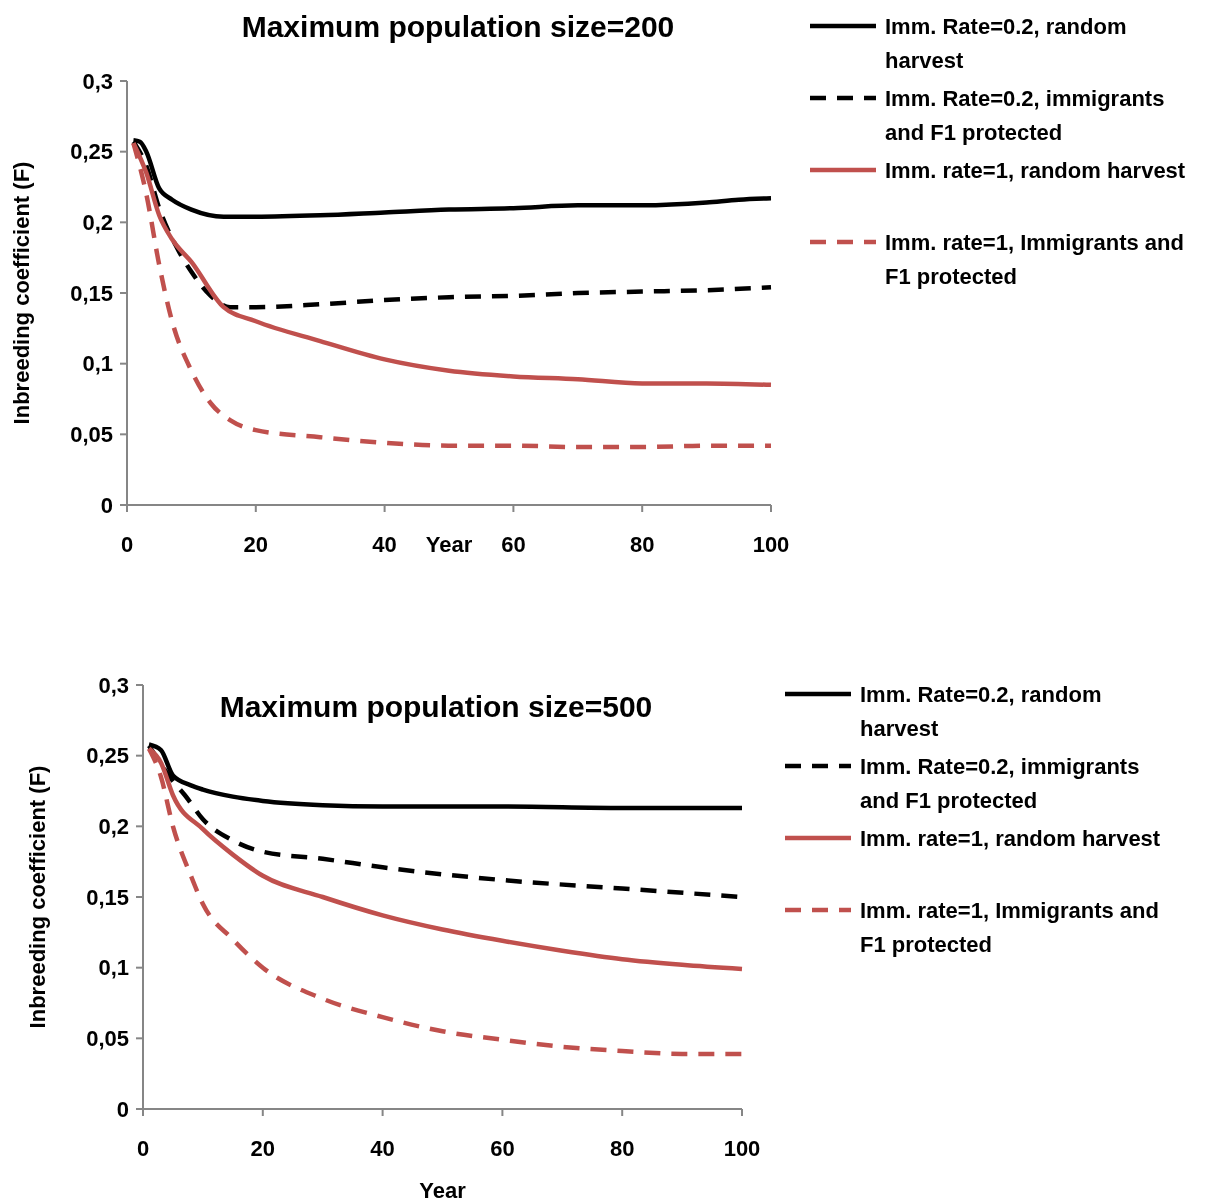 The width and height of the screenshot is (1211, 1204). What do you see at coordinates (143, 1148) in the screenshot?
I see `x-tick-label: 0` at bounding box center [143, 1148].